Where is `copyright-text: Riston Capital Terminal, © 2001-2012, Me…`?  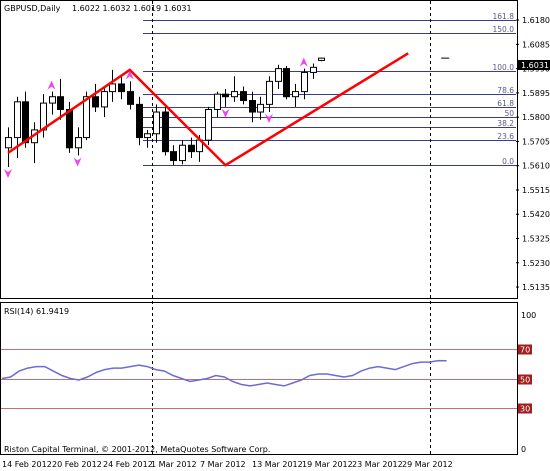 copyright-text: Riston Capital Terminal, © 2001-2012, Me… is located at coordinates (137, 449).